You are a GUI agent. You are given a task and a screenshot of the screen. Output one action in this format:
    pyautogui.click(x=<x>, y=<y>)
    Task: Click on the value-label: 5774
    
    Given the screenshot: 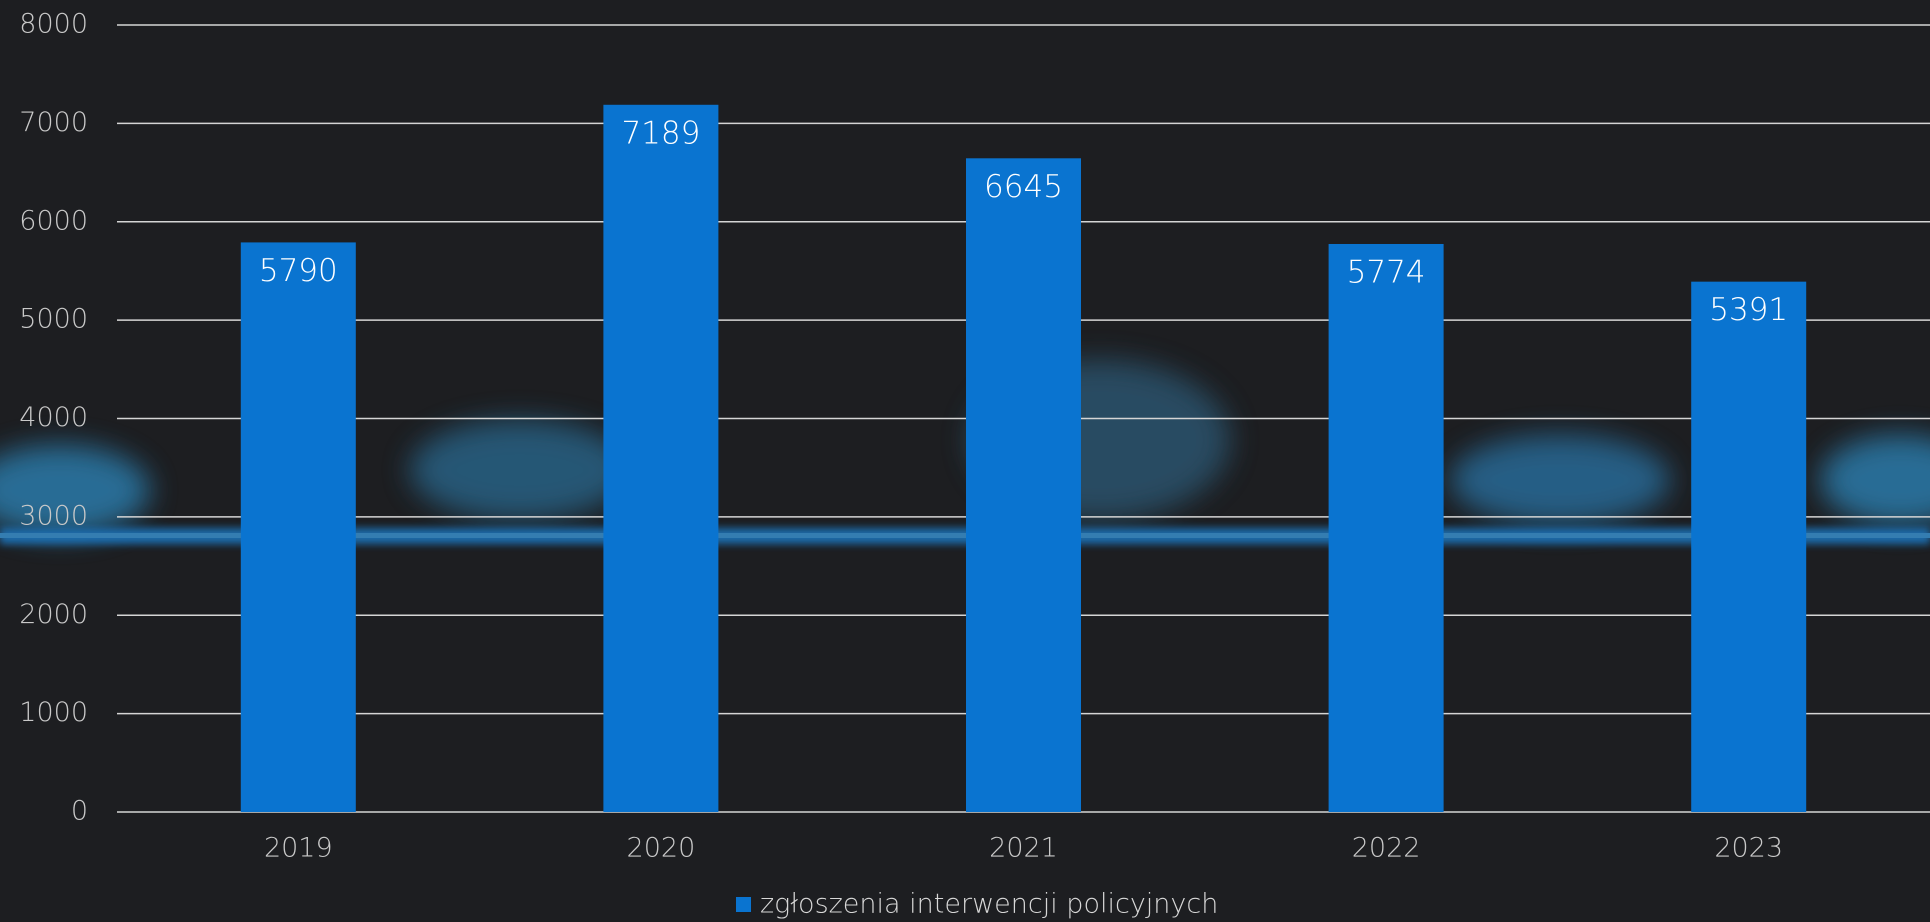 What is the action you would take?
    pyautogui.click(x=1386, y=272)
    